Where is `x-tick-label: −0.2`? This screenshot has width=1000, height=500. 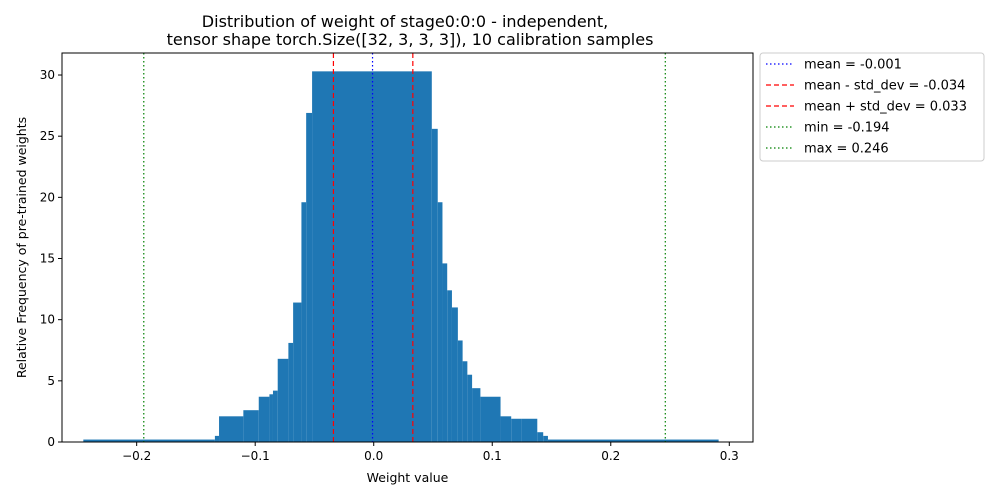
x-tick-label: −0.2 is located at coordinates (136, 456).